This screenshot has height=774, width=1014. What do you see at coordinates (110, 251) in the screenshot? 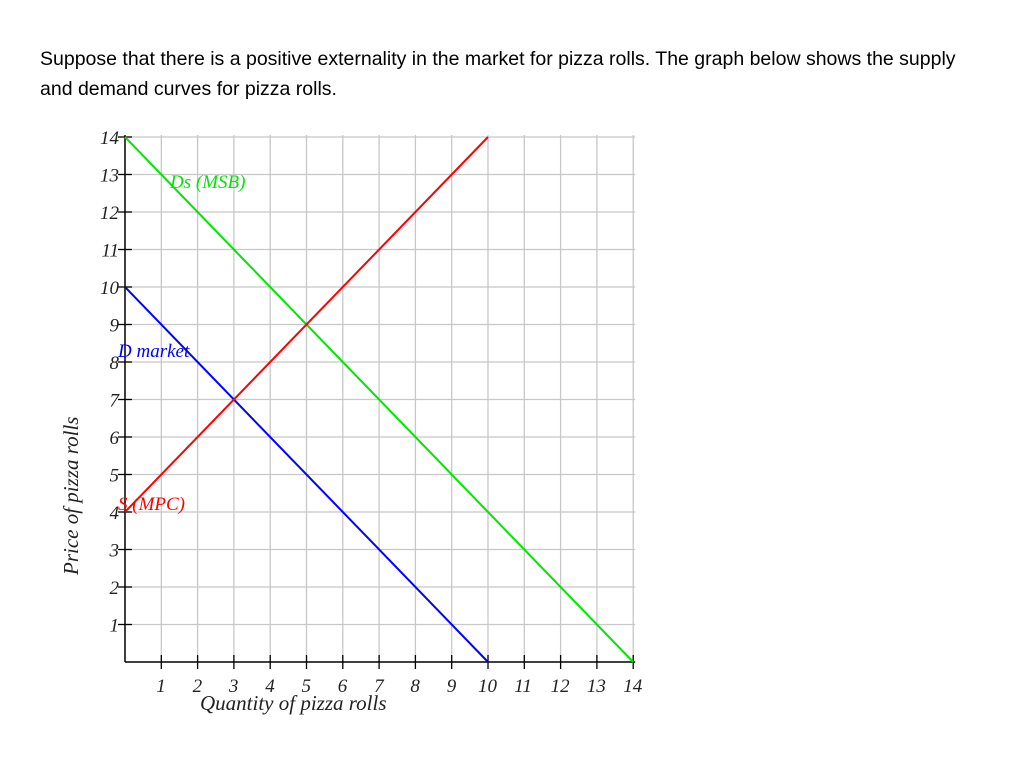
I see `y-tick-label: 11` at bounding box center [110, 251].